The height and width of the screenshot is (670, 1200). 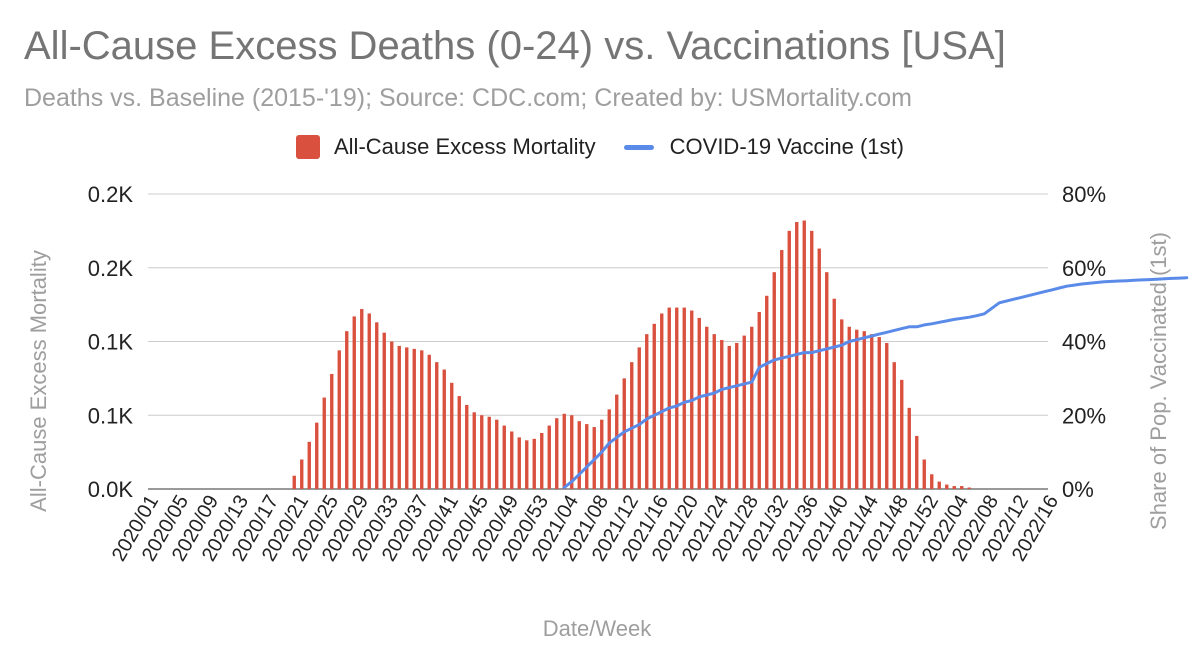 I want to click on y-right-tick-label: 60%, so click(x=1084, y=268).